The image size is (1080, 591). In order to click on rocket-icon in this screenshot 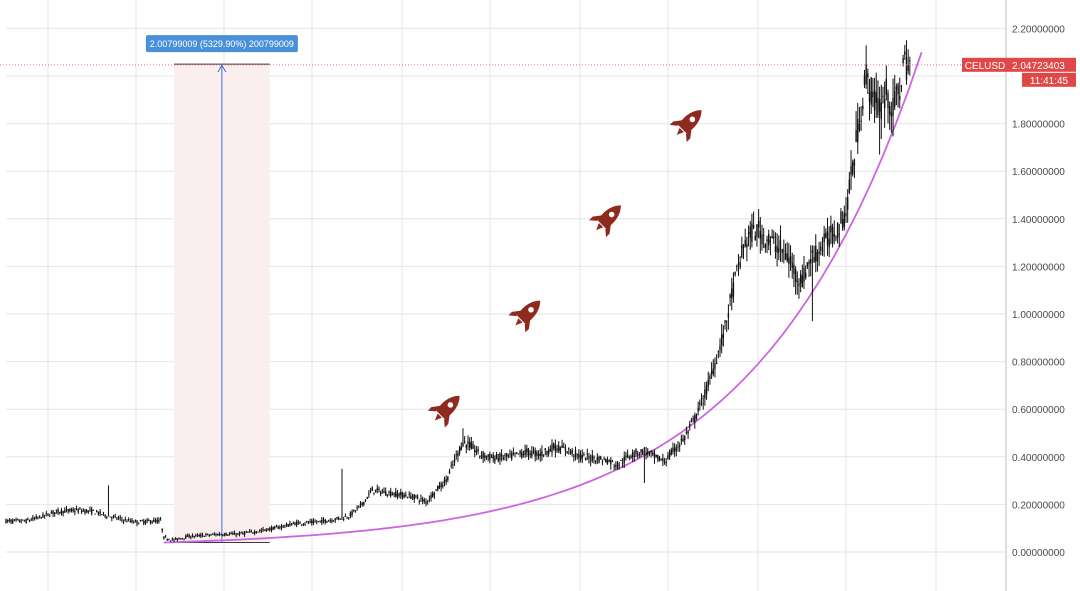, I will do `click(443, 411)`.